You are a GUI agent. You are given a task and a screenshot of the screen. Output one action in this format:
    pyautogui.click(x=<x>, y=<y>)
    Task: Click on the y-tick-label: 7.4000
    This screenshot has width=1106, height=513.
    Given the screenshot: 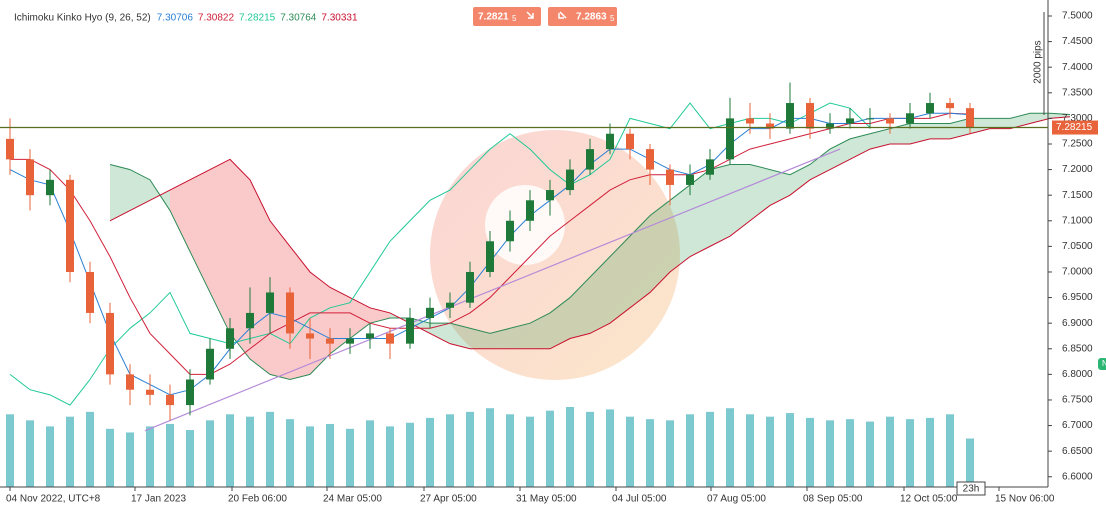 What is the action you would take?
    pyautogui.click(x=1077, y=67)
    